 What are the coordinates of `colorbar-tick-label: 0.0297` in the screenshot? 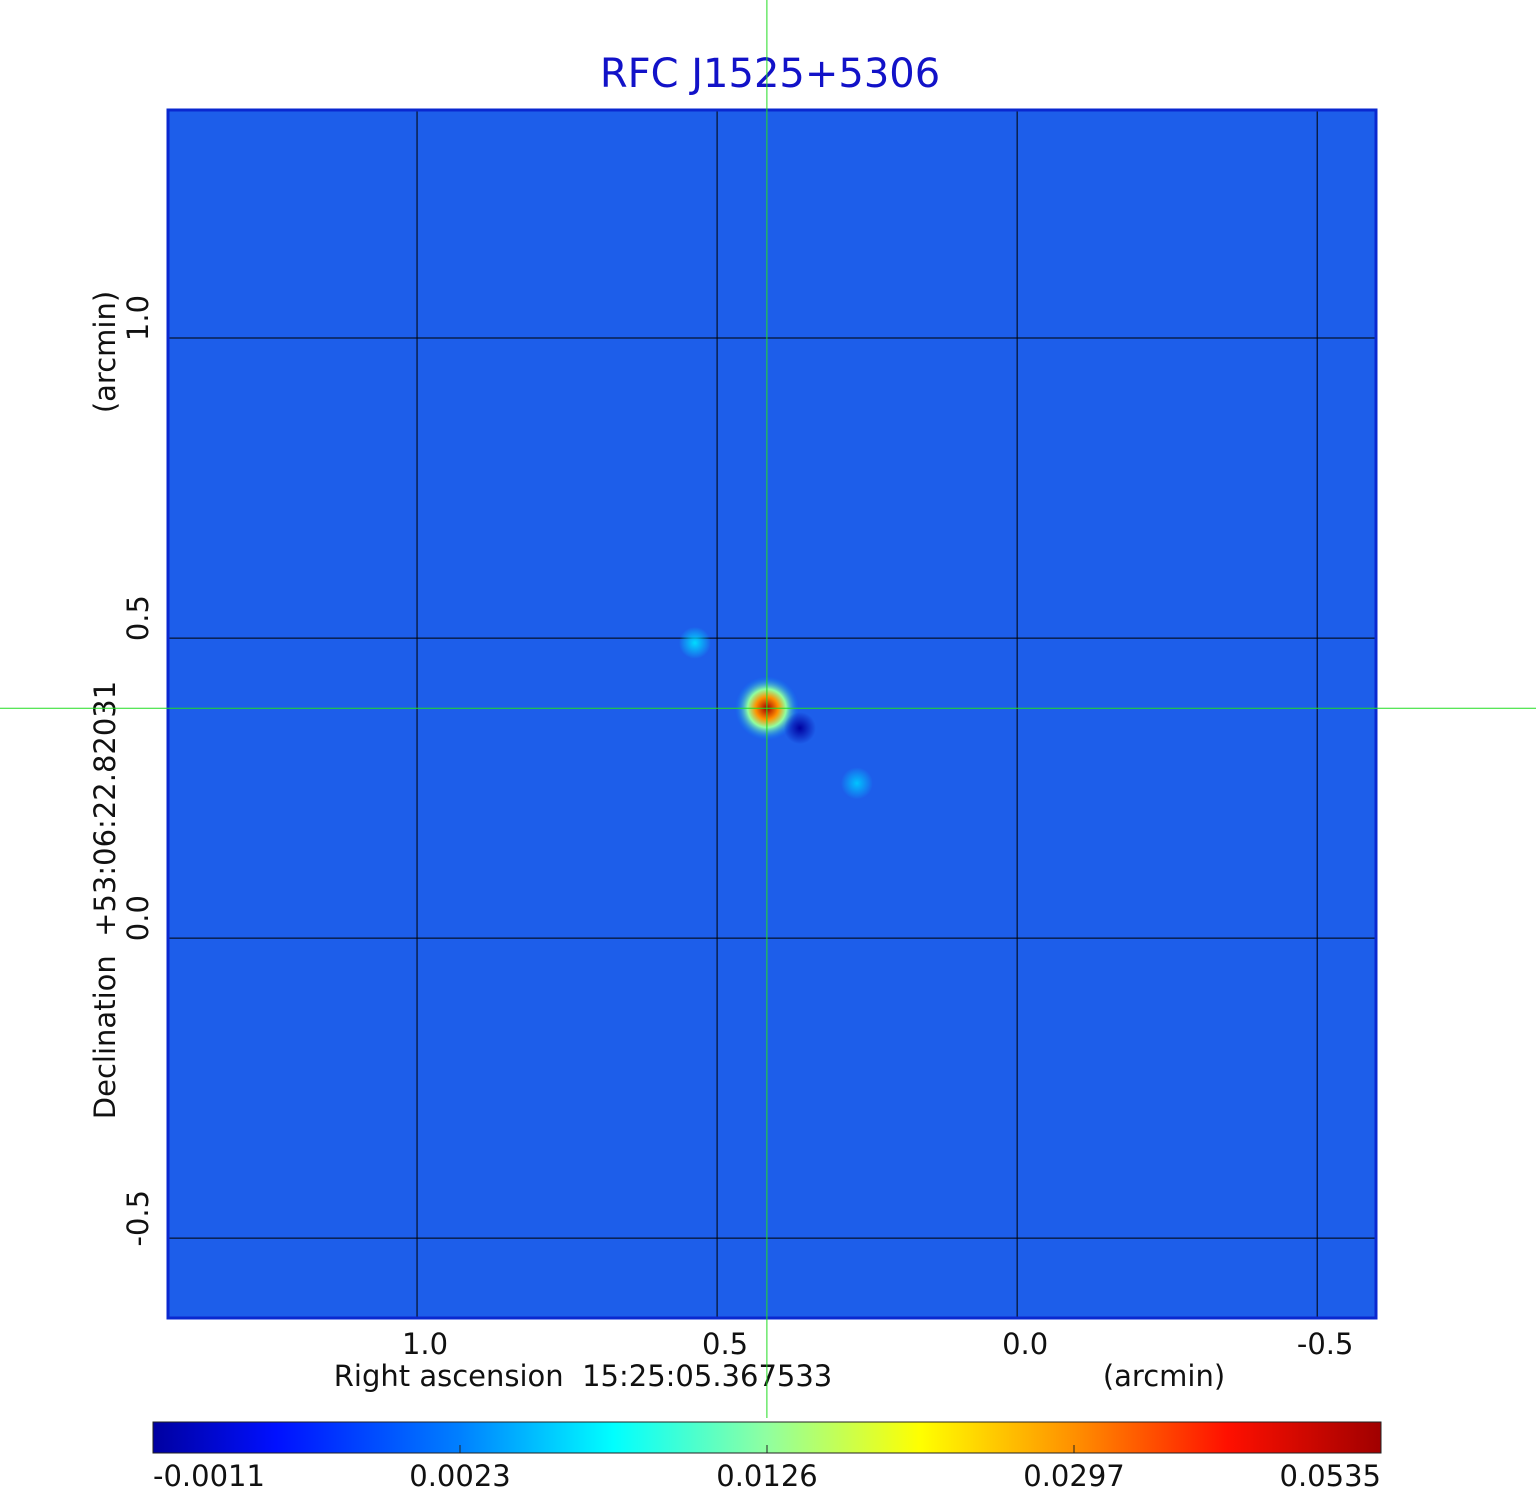 It's located at (1073, 1476).